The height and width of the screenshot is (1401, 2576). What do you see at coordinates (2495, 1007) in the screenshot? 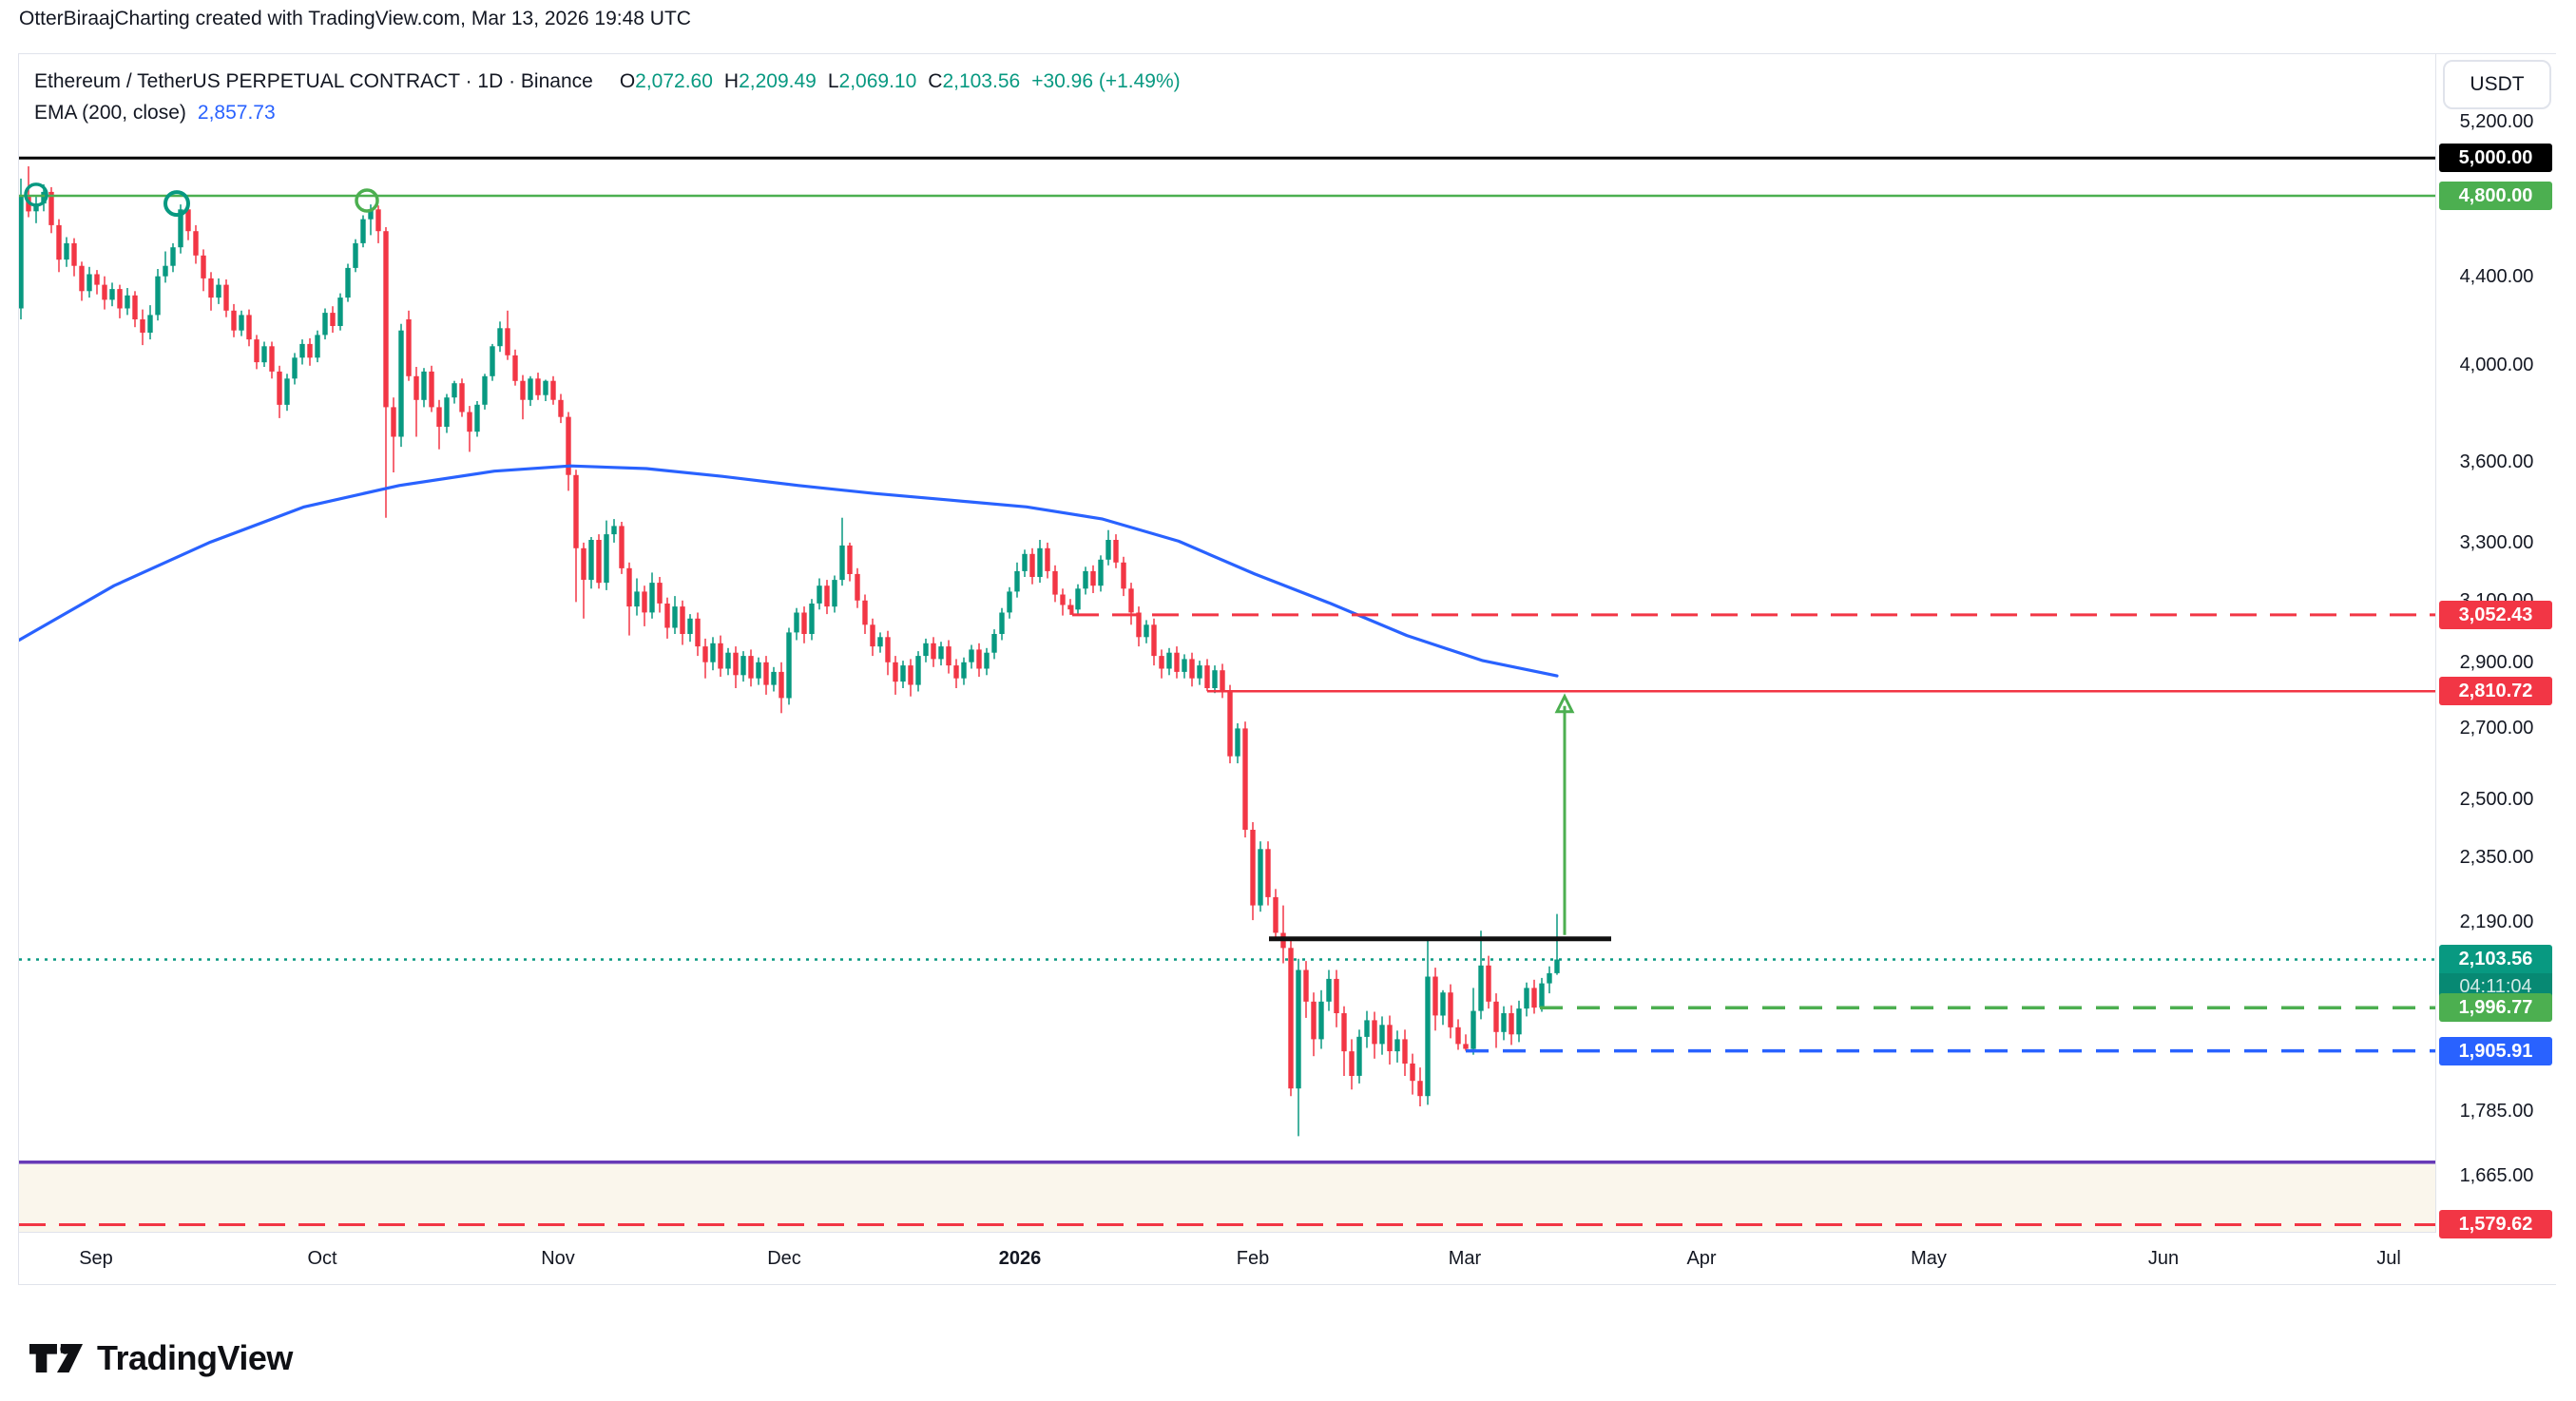
I see `price-badge: 1,996.77` at bounding box center [2495, 1007].